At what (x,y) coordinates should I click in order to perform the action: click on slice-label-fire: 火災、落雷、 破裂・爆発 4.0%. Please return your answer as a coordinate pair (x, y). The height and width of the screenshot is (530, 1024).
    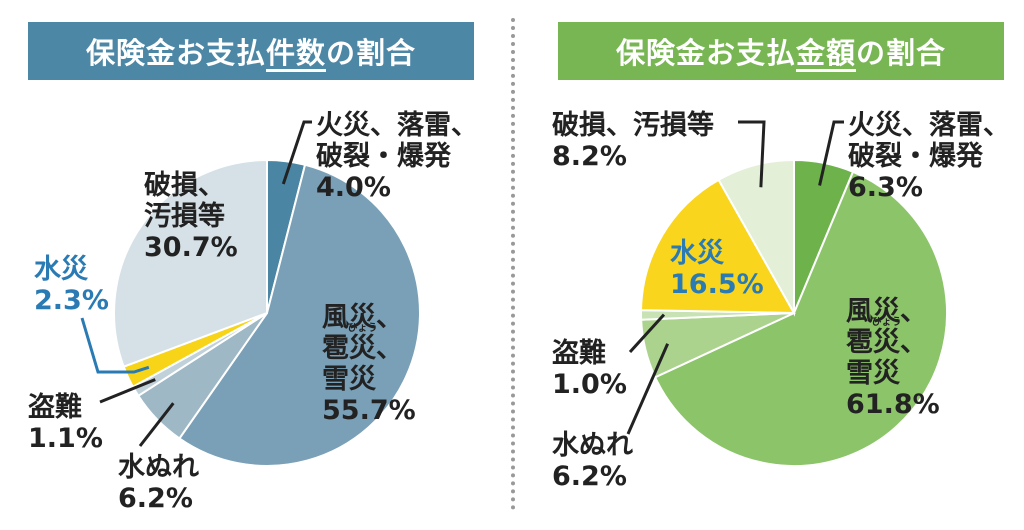
    Looking at the image, I should click on (397, 156).